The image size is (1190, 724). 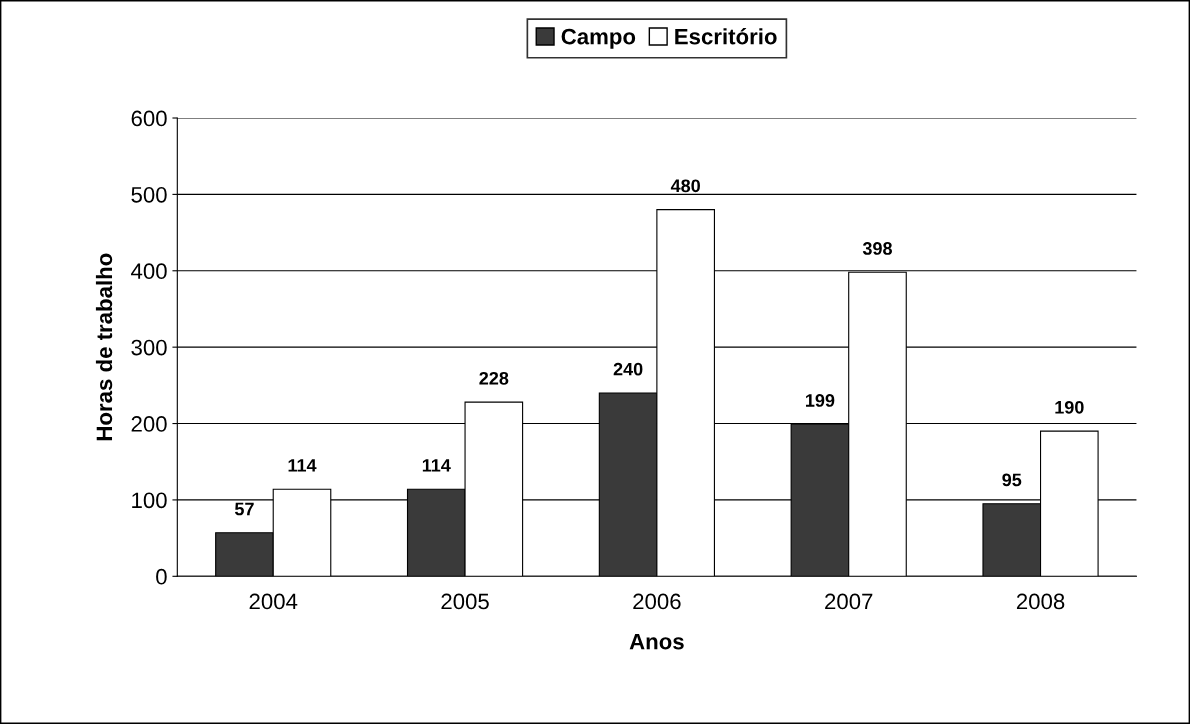 What do you see at coordinates (149, 118) in the screenshot?
I see `y-tick-label: 600` at bounding box center [149, 118].